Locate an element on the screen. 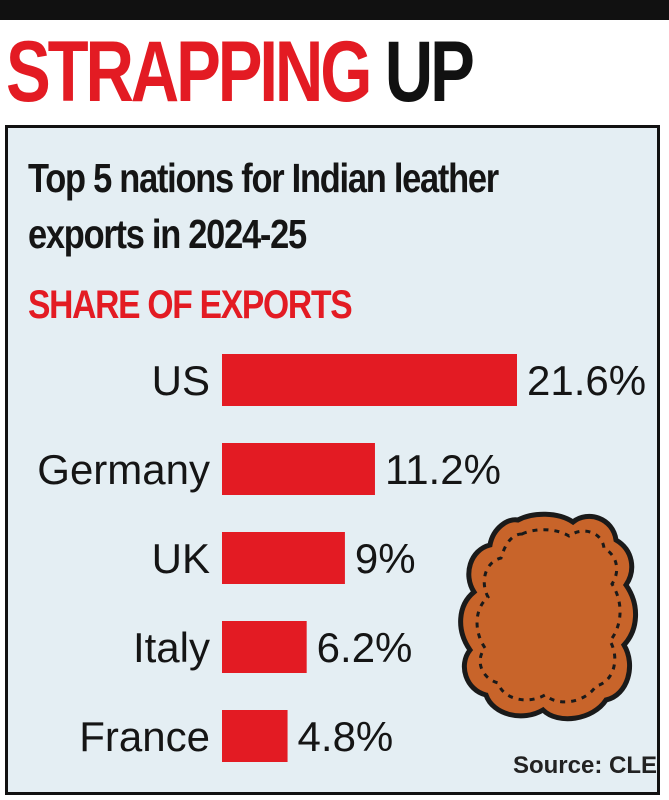 The width and height of the screenshot is (669, 800). leather-hide-stitching is located at coordinates (548, 616).